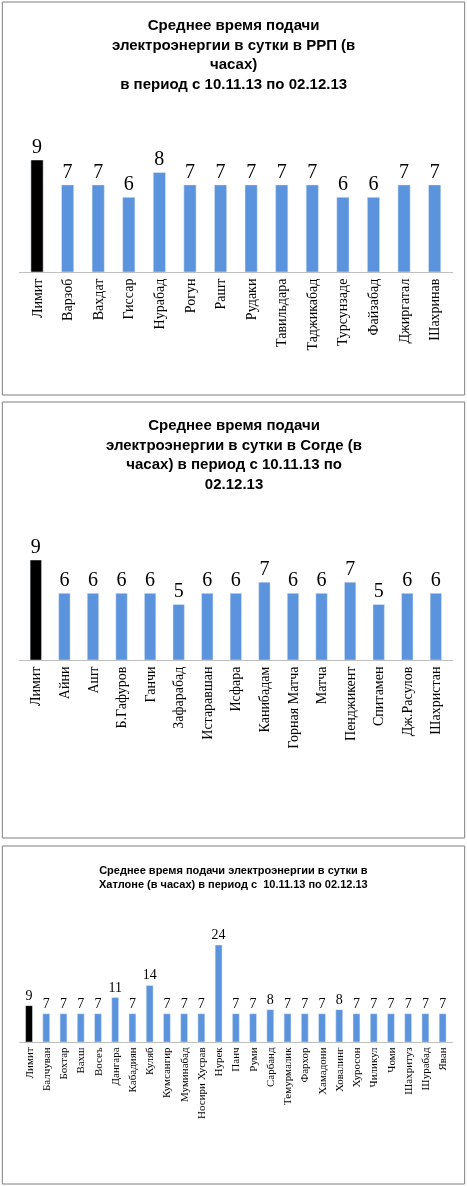  I want to click on x-tick-label: Вахш, so click(80, 1060).